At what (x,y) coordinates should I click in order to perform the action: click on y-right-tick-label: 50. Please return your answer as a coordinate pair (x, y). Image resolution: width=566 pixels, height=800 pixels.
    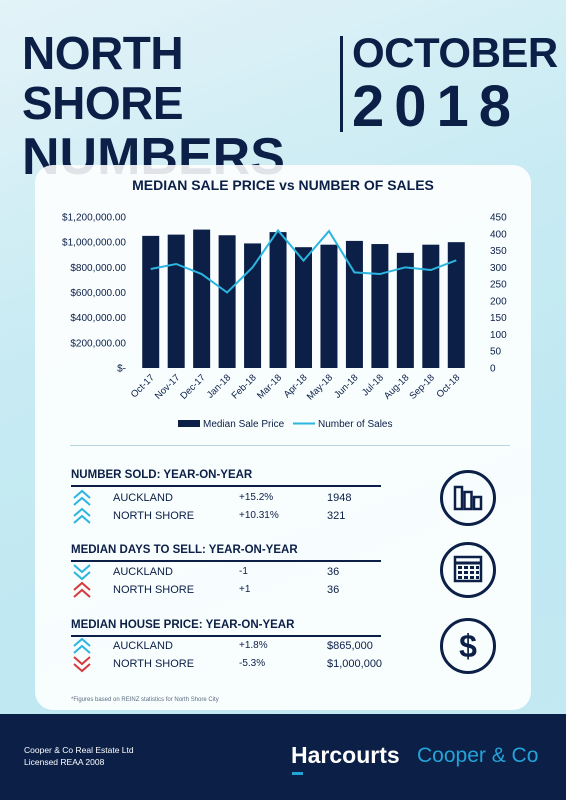
    Looking at the image, I should click on (496, 352).